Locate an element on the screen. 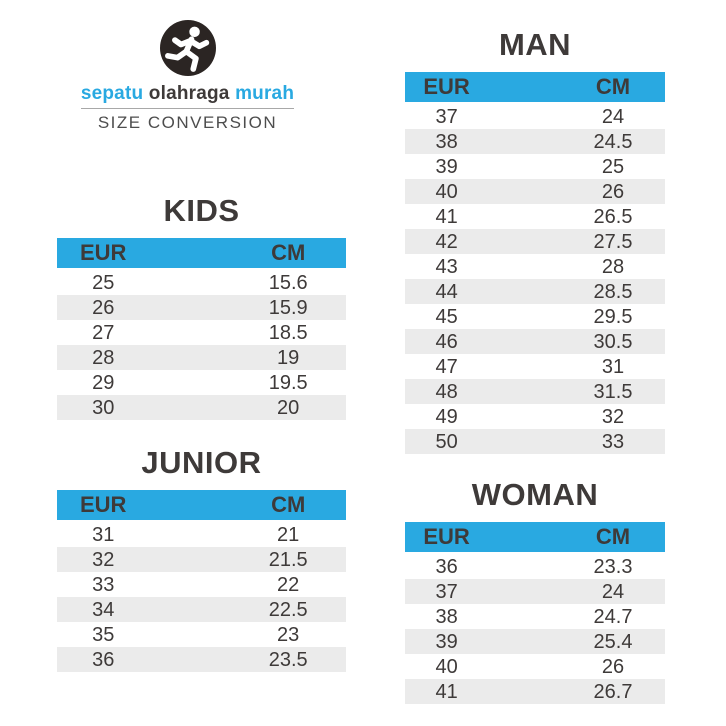 This screenshot has height=726, width=726. eur-cell: 29 is located at coordinates (103, 382).